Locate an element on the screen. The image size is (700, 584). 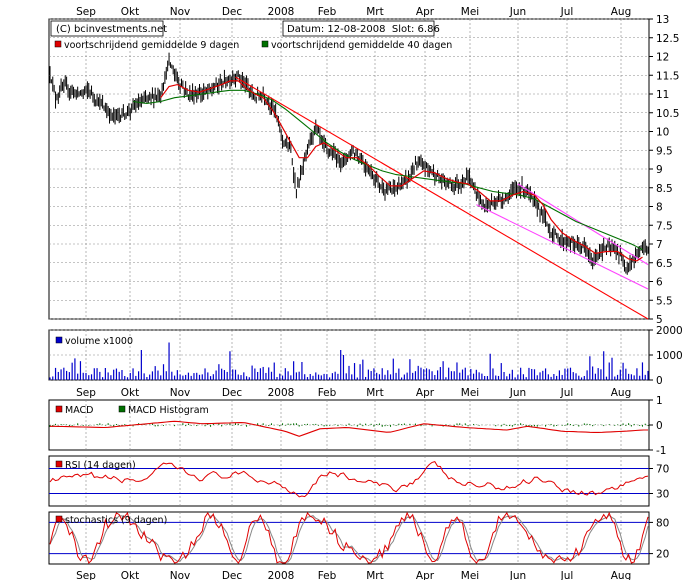
legend-ma40-swatch is located at coordinates (265, 44).